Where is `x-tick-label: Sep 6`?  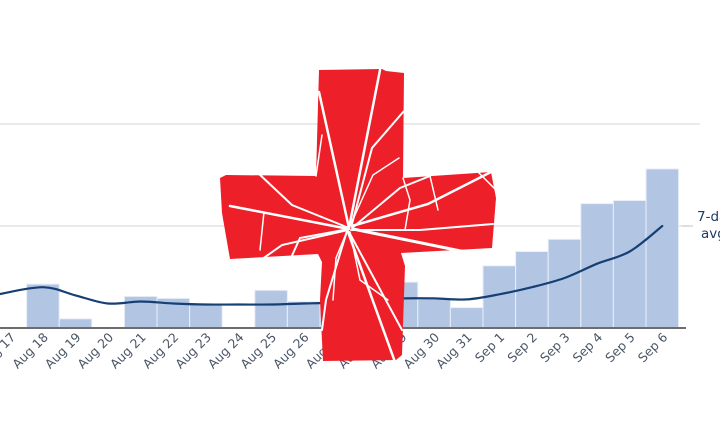
x-tick-label: Sep 6 is located at coordinates (653, 347).